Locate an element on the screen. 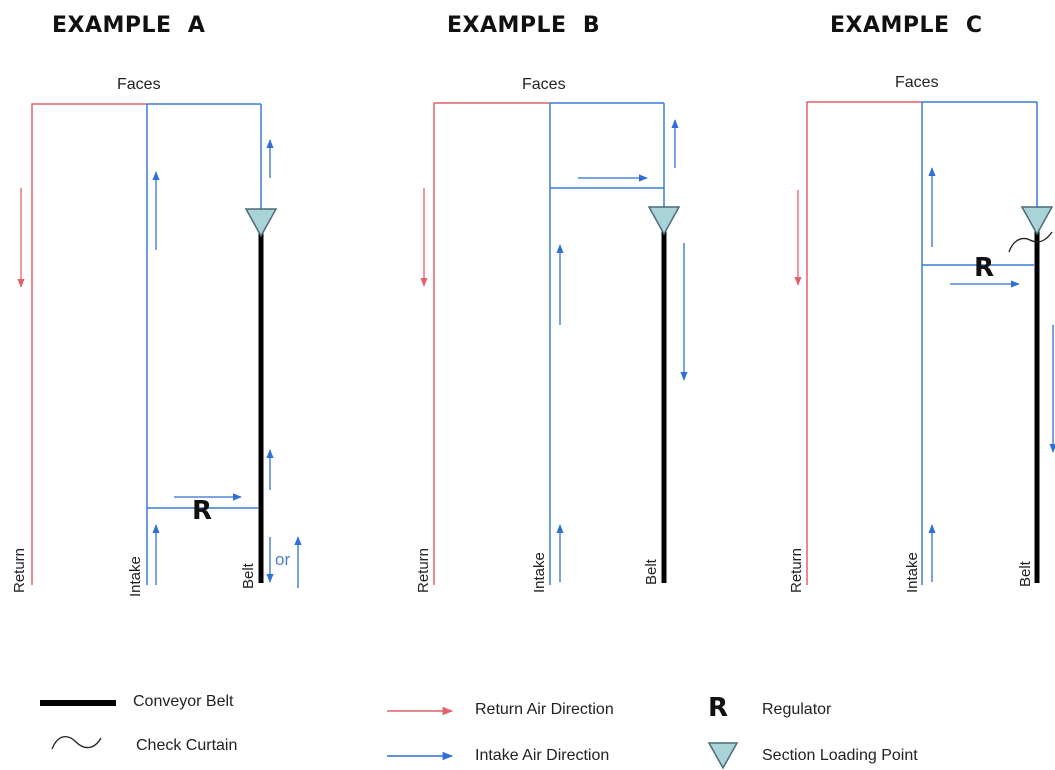 The height and width of the screenshot is (770, 1055). example-c-check-curtain-icon is located at coordinates (1030, 242).